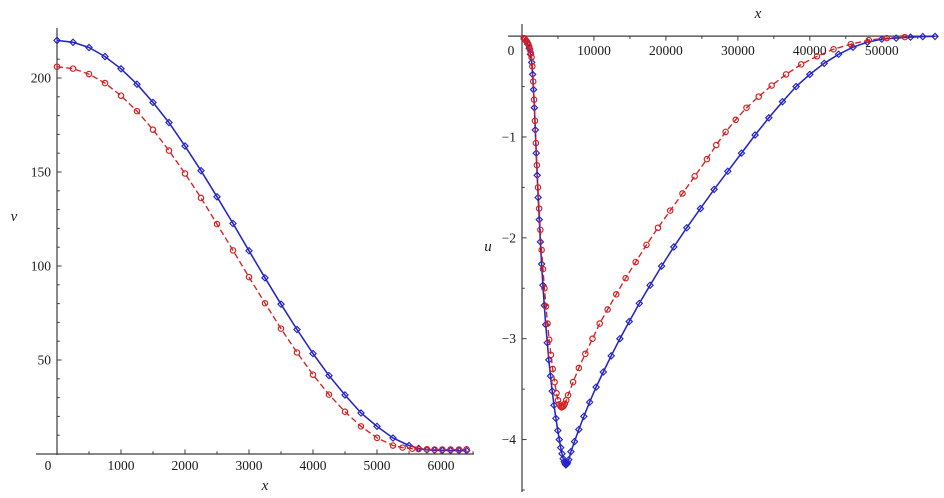 This screenshot has width=944, height=498. What do you see at coordinates (758, 14) in the screenshot?
I see `x-axis-title: x` at bounding box center [758, 14].